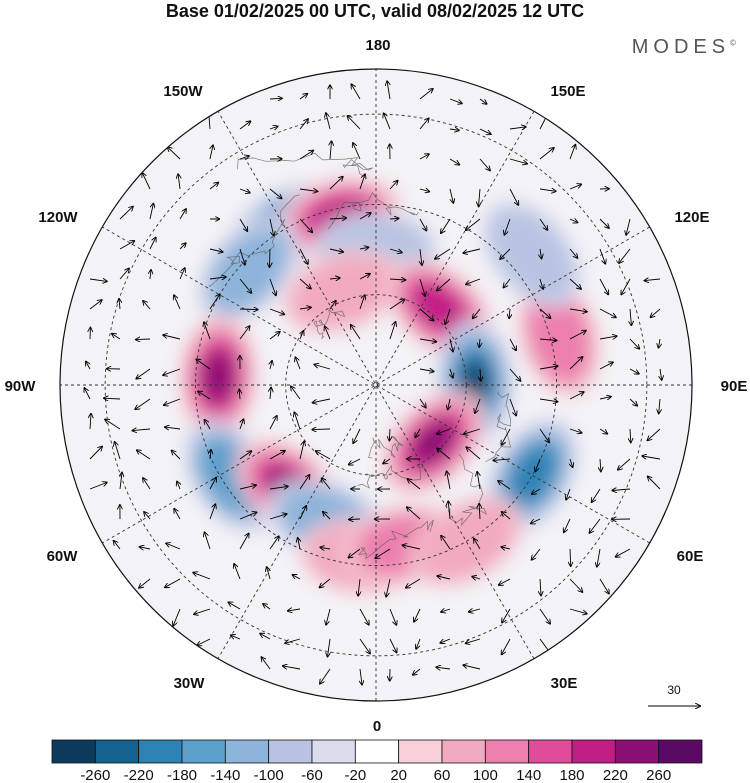 The image size is (750, 783). I want to click on colorbar-tick-label: 140, so click(528, 775).